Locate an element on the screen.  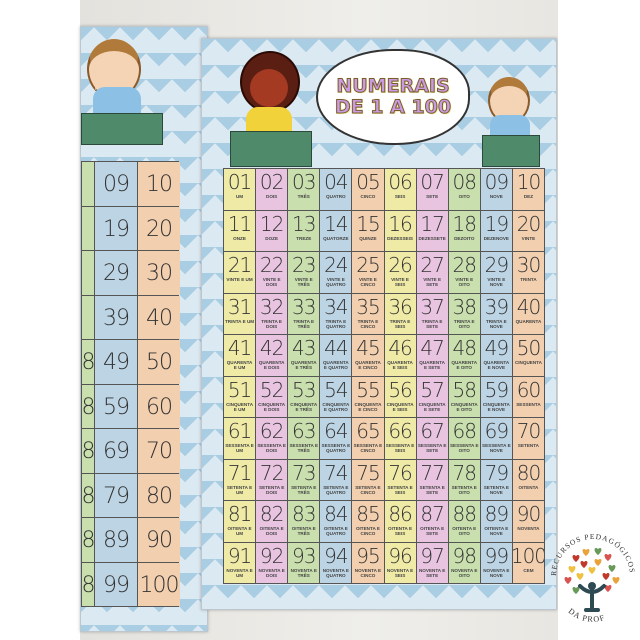
girl-illustration is located at coordinates (271, 110).